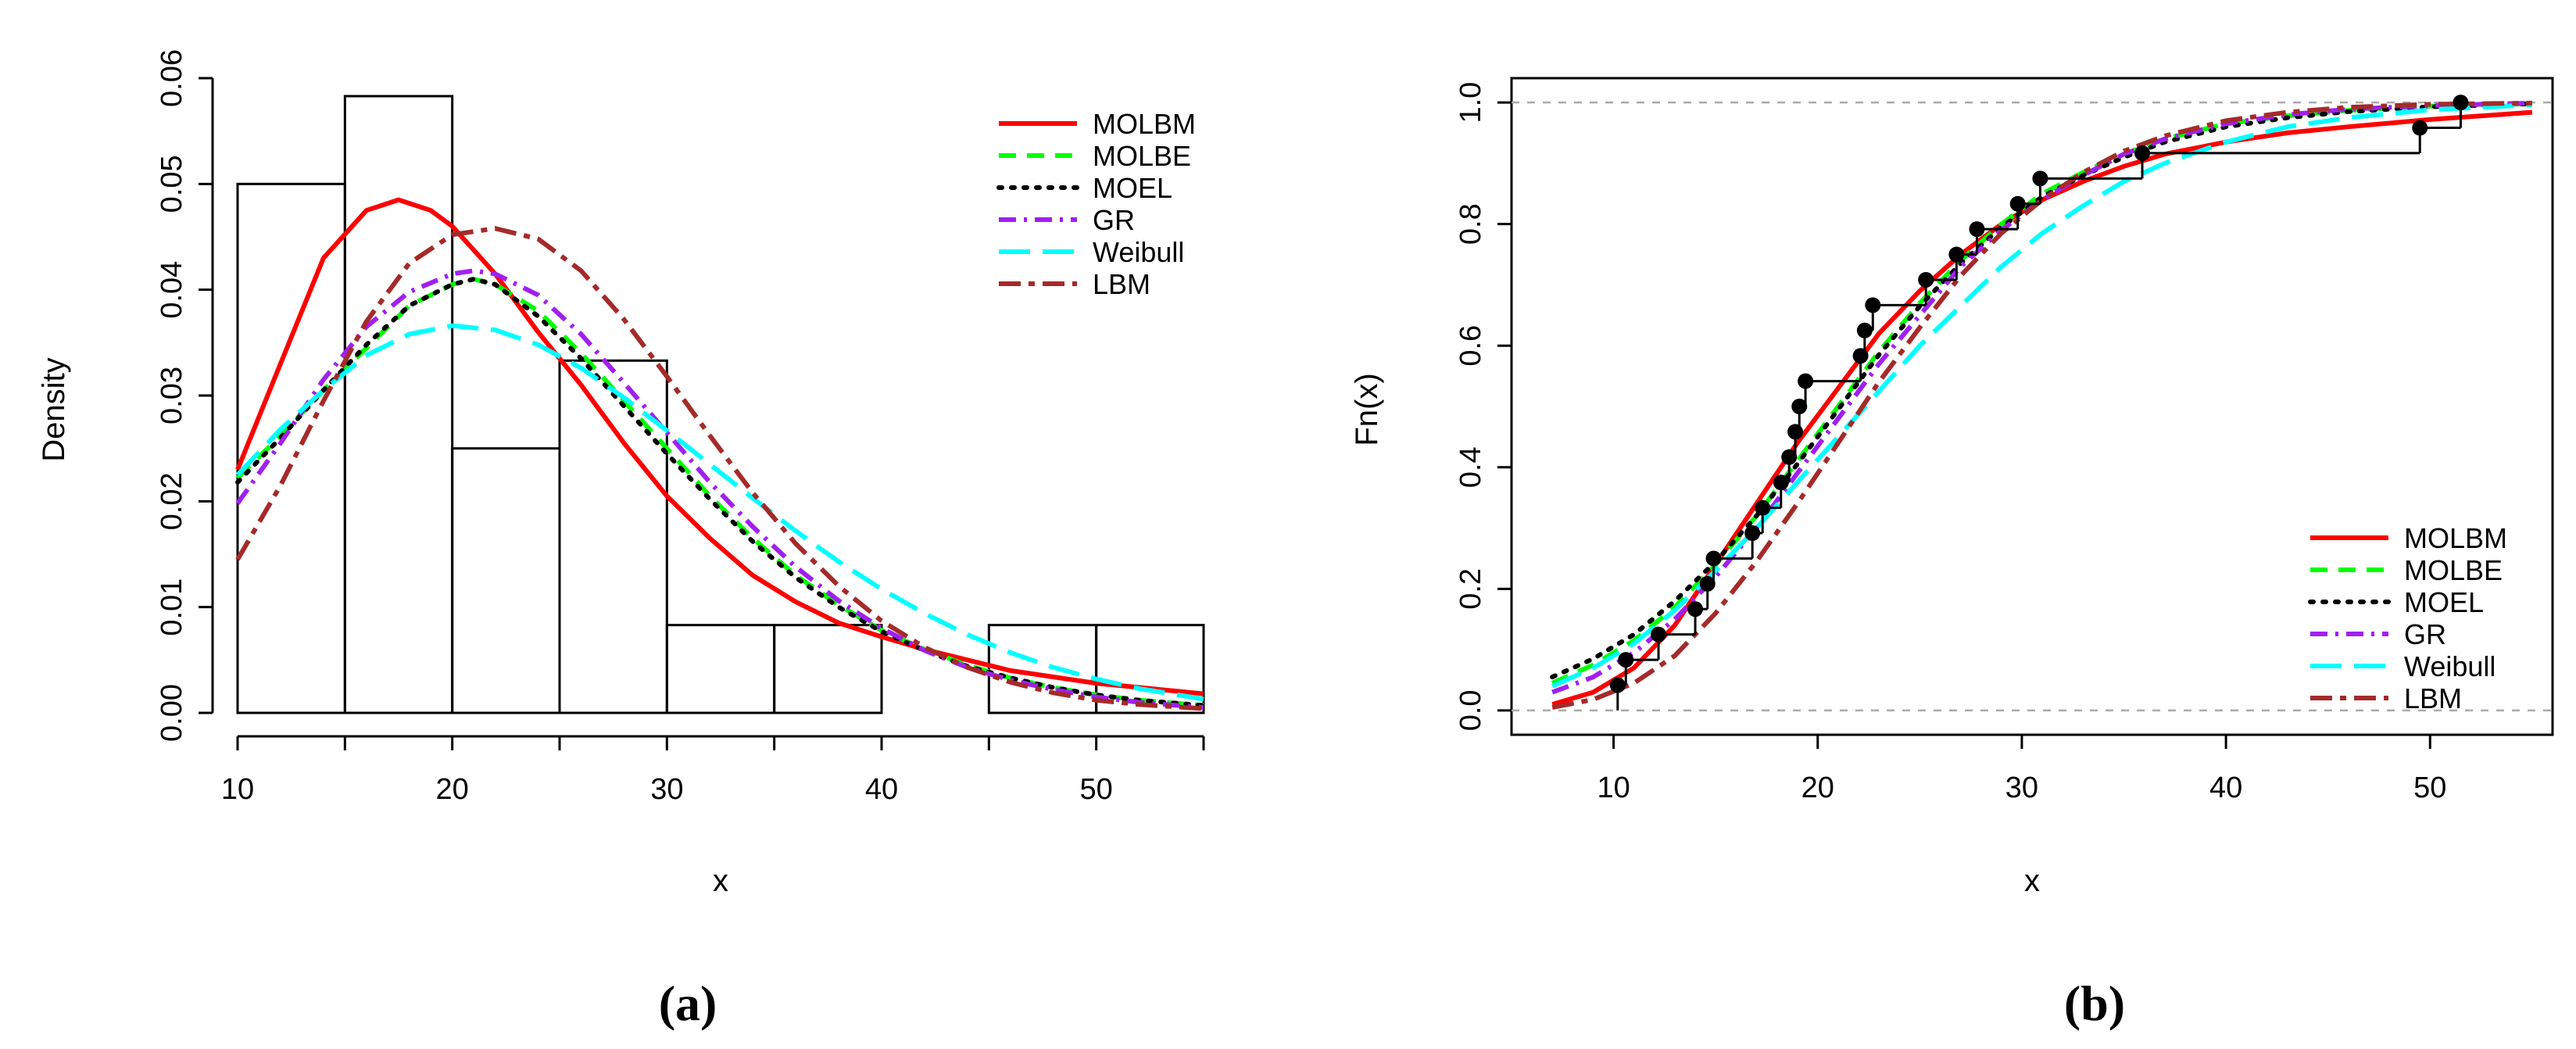 The height and width of the screenshot is (1049, 2576). What do you see at coordinates (1817, 788) in the screenshot?
I see `panel-b-x-tick-label: 20` at bounding box center [1817, 788].